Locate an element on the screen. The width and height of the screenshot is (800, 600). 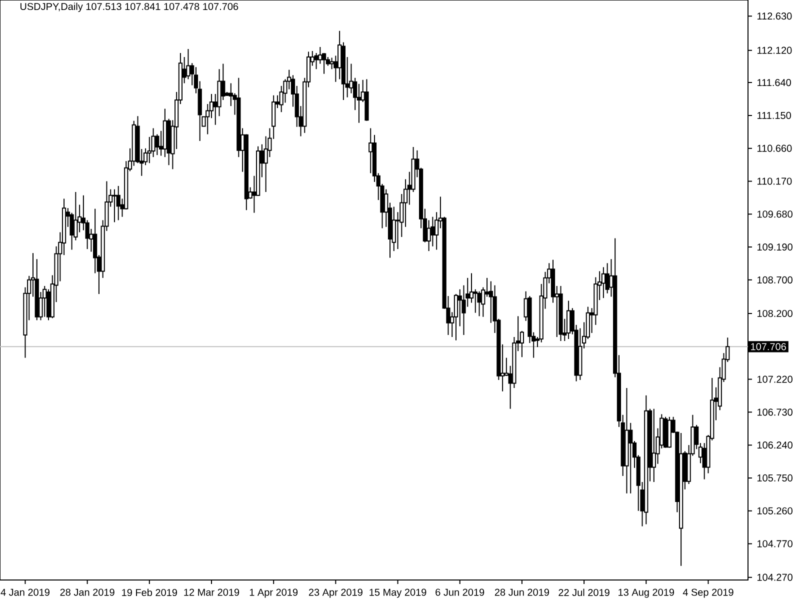
x-tick-label: 15 May 2019 is located at coordinates (398, 593).